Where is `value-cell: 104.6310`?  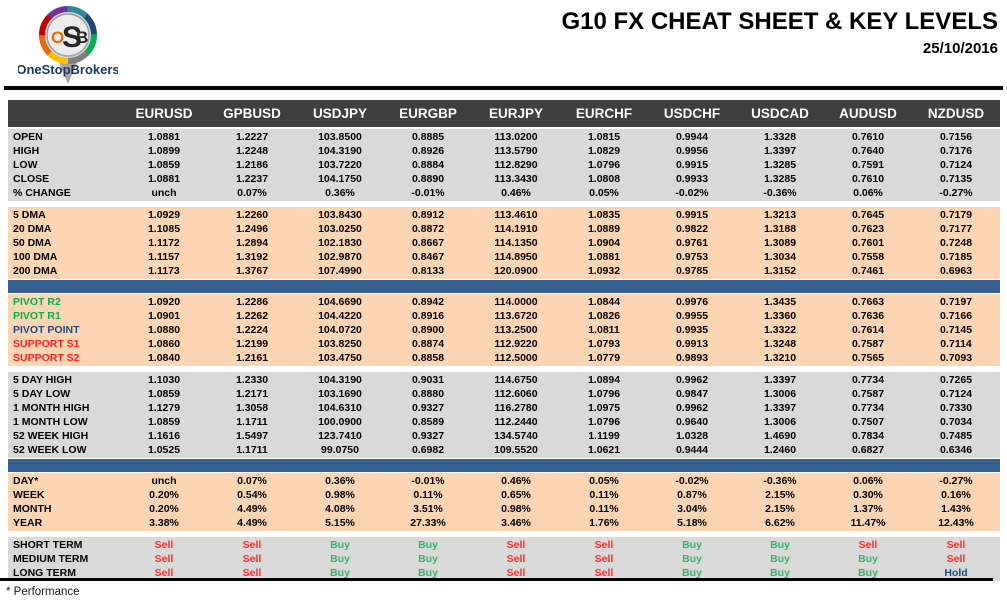 value-cell: 104.6310 is located at coordinates (340, 408).